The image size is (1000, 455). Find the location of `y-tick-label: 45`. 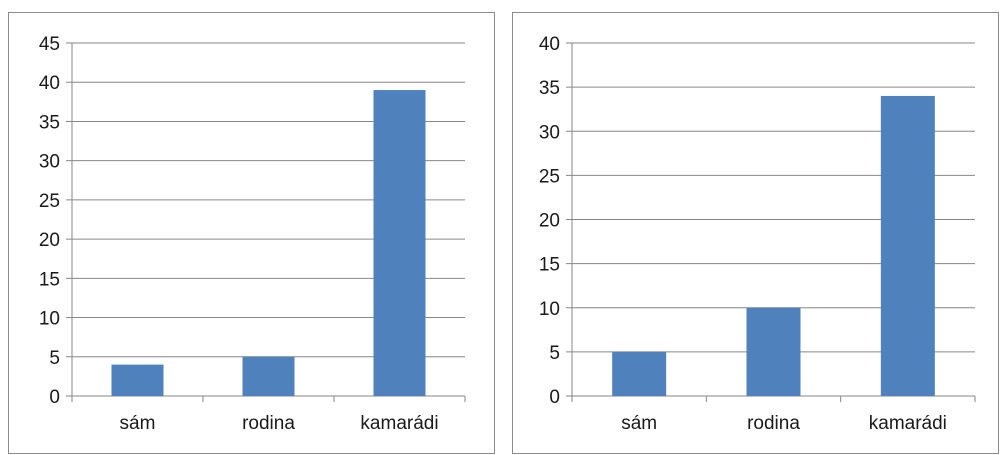

y-tick-label: 45 is located at coordinates (49, 44).